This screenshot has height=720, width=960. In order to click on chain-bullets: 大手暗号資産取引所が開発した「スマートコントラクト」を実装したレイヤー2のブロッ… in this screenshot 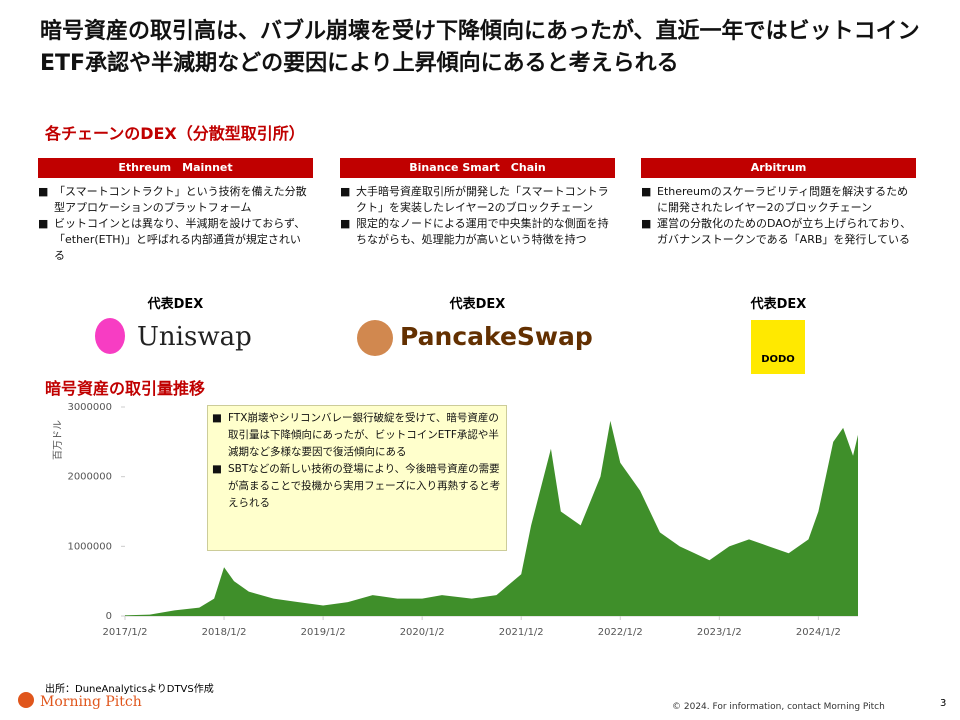, I will do `click(476, 216)`.